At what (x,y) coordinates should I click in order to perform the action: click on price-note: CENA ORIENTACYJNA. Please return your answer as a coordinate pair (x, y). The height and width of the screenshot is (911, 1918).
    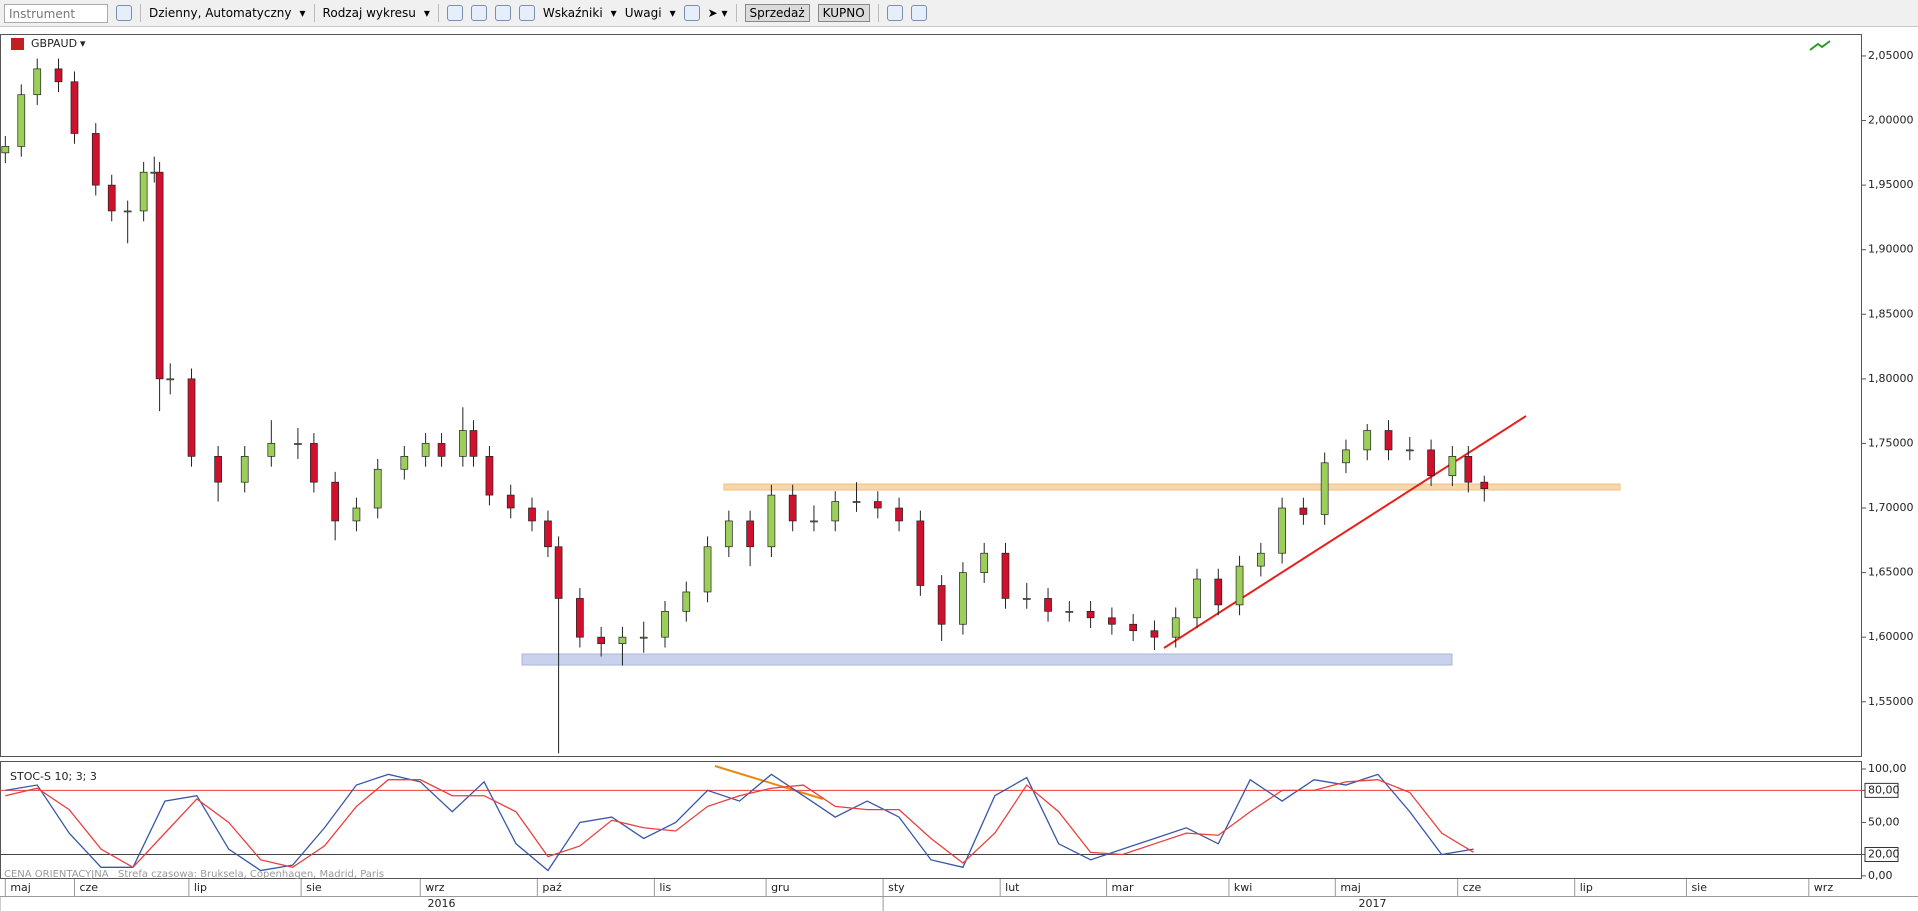
    Looking at the image, I should click on (56, 874).